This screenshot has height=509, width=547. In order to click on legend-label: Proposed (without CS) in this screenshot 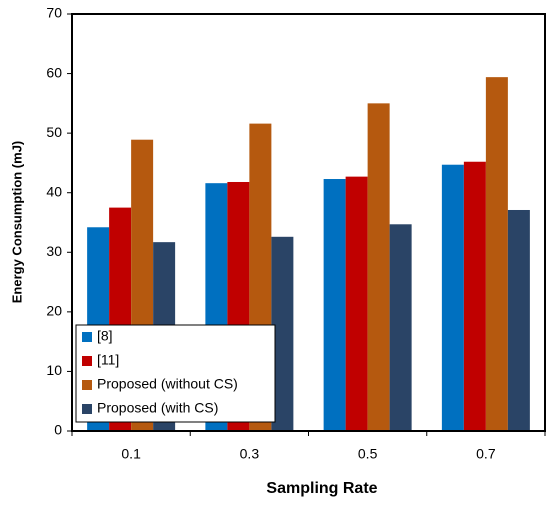, I will do `click(167, 384)`.